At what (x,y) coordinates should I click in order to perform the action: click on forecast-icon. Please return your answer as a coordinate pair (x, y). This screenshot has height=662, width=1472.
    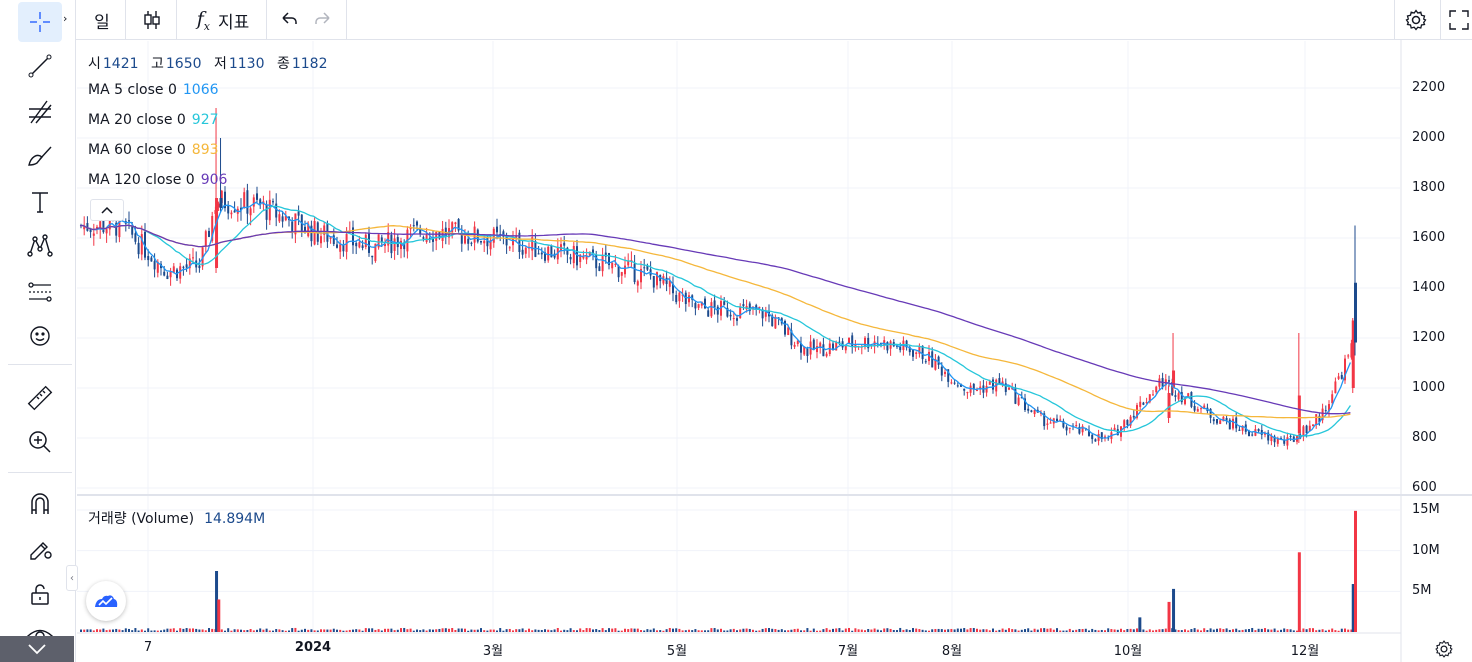
    Looking at the image, I should click on (40, 292).